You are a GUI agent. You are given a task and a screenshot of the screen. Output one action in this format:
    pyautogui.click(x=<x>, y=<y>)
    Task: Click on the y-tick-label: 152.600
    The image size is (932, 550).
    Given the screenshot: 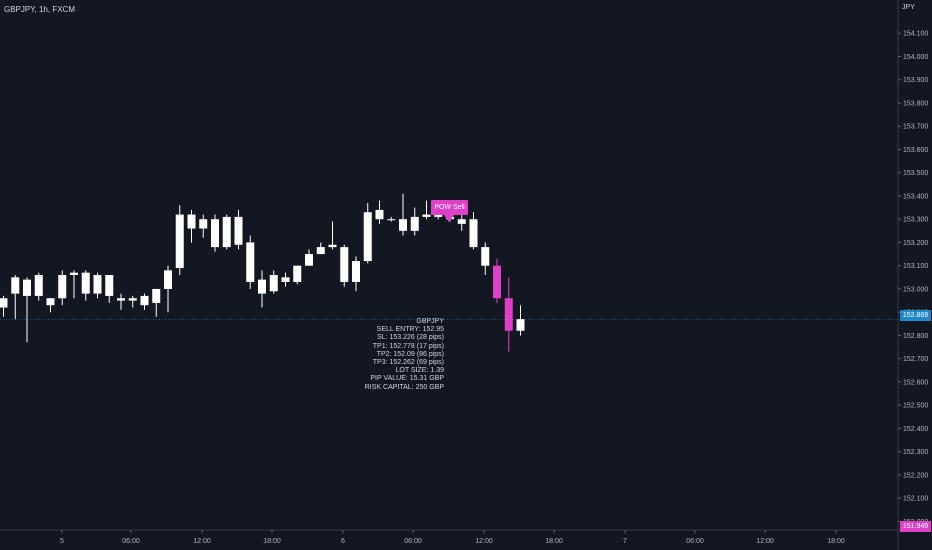 What is the action you would take?
    pyautogui.click(x=915, y=382)
    